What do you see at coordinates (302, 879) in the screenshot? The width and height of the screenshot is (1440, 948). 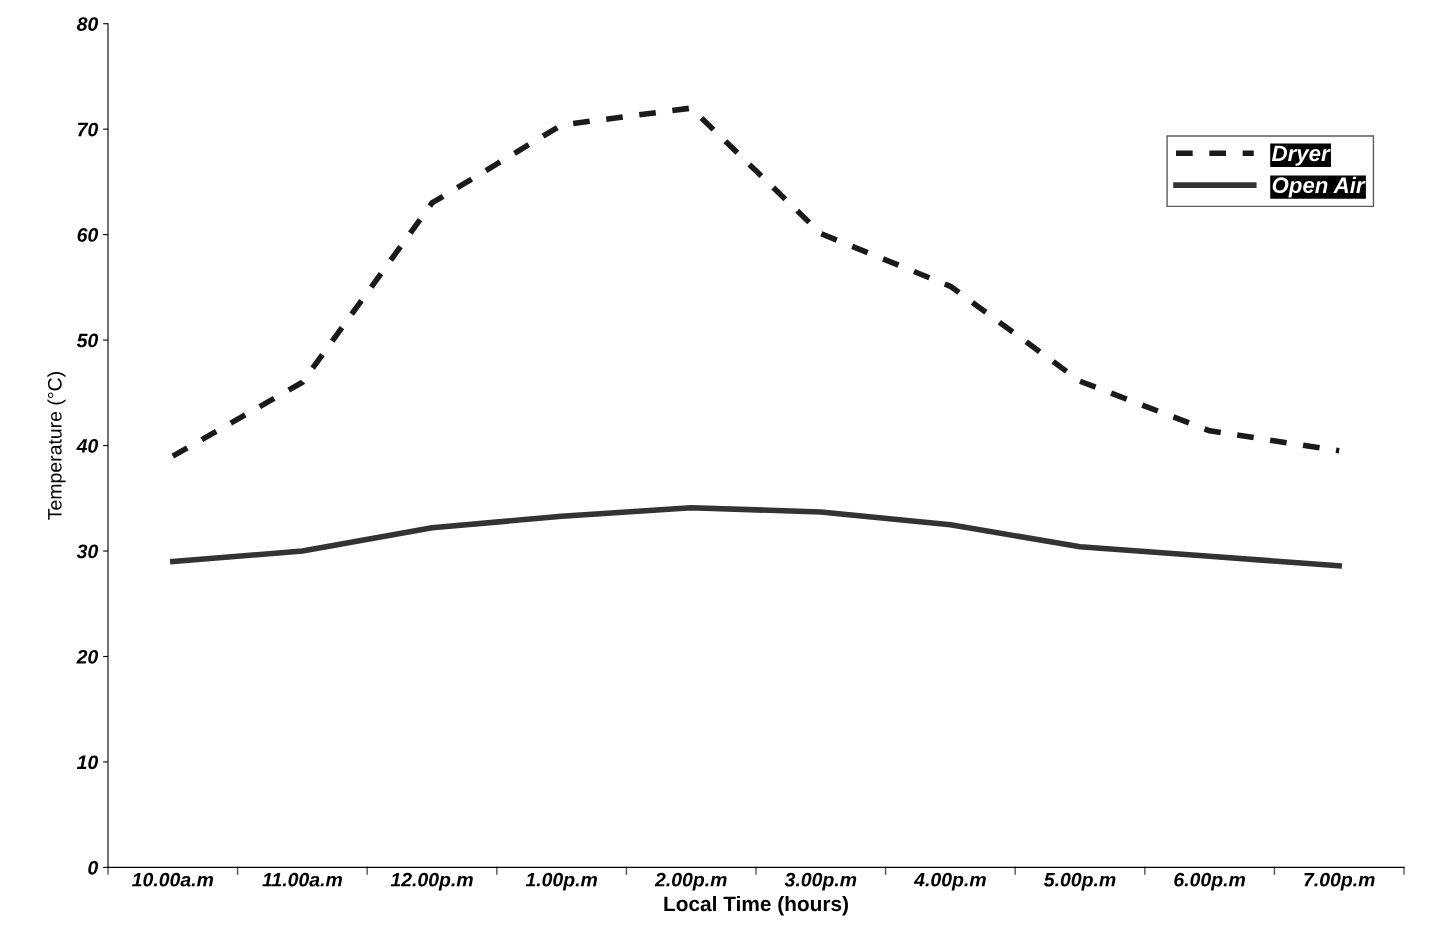 I see `x-tick-label: 11.00a.m` at bounding box center [302, 879].